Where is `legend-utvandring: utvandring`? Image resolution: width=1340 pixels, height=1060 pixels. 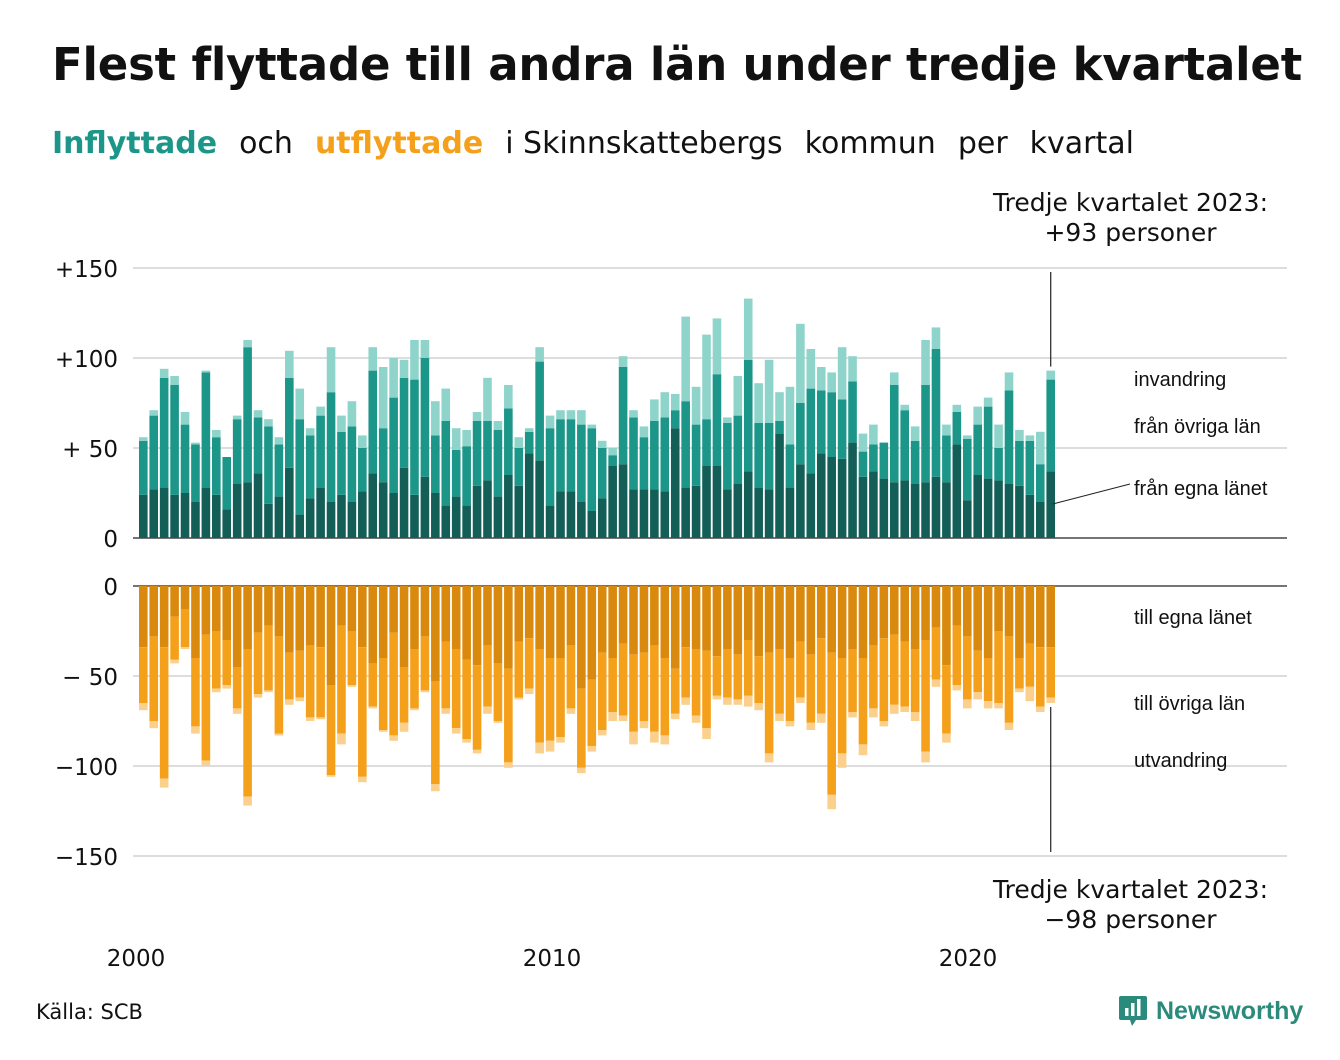 legend-utvandring: utvandring is located at coordinates (1180, 761).